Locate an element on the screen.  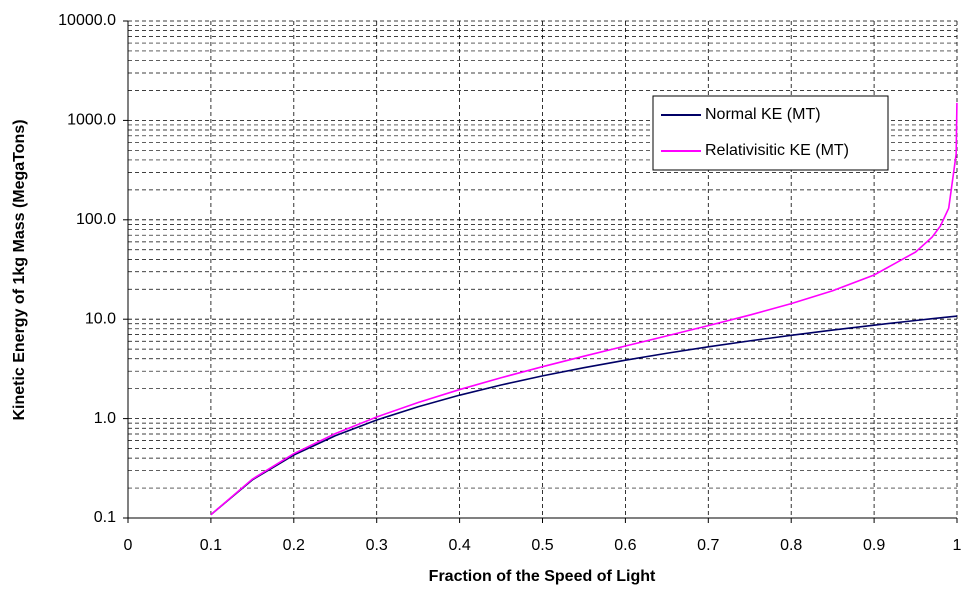
y-axis-title: Kinetic Energy of 1kg Mass (MegaTons) is located at coordinates (19, 269).